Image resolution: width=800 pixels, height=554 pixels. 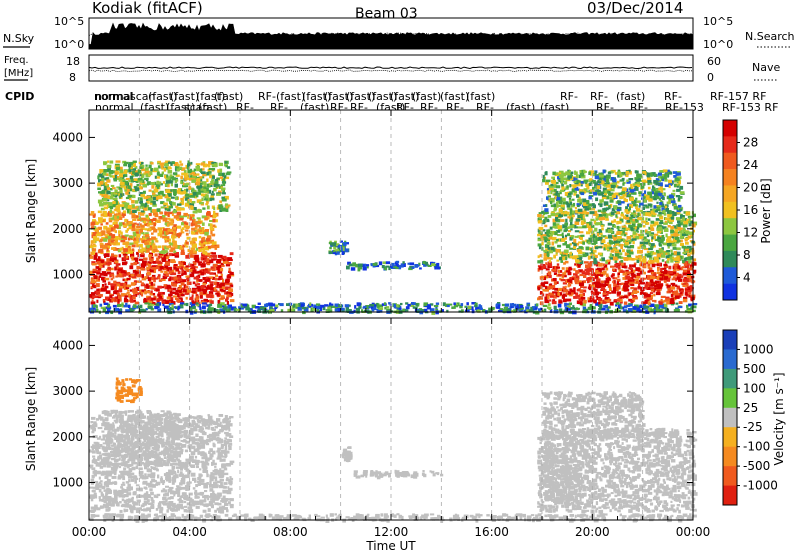 What do you see at coordinates (480, 96) in the screenshot?
I see `cpid-label-row1: (fast)` at bounding box center [480, 96].